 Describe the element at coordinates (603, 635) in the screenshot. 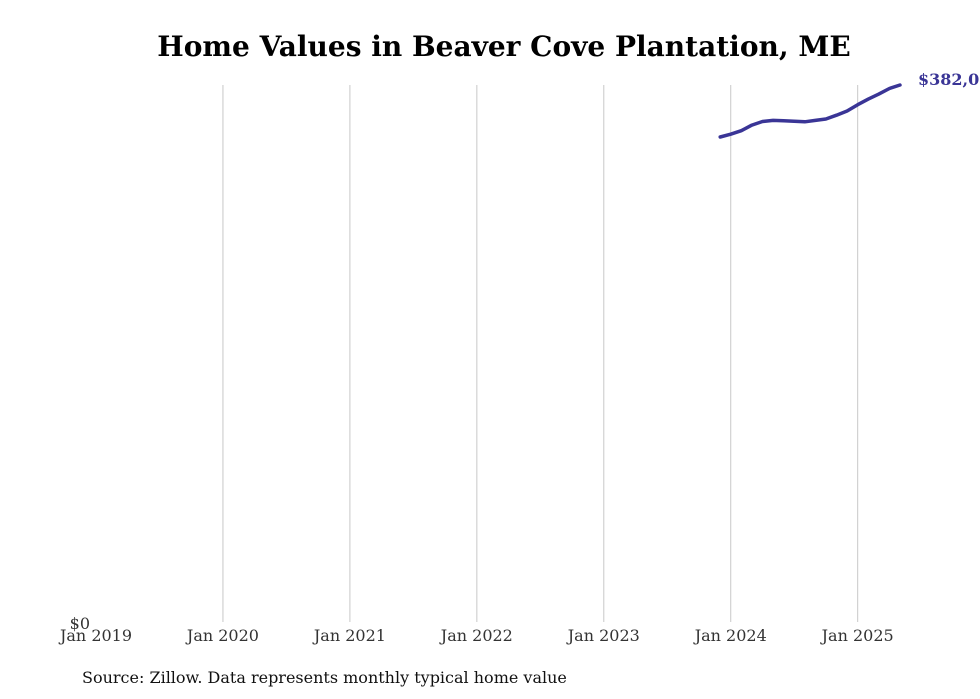

I see `x-tick-label: Jan 2023` at that location.